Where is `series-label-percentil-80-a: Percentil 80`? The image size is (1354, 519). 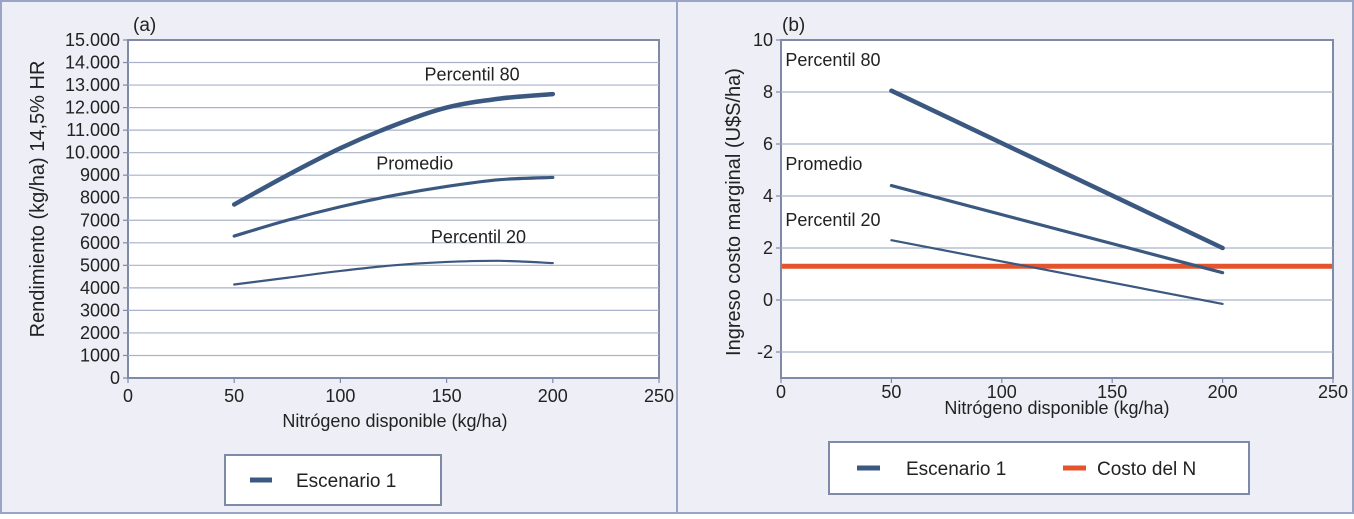 series-label-percentil-80-a: Percentil 80 is located at coordinates (472, 75).